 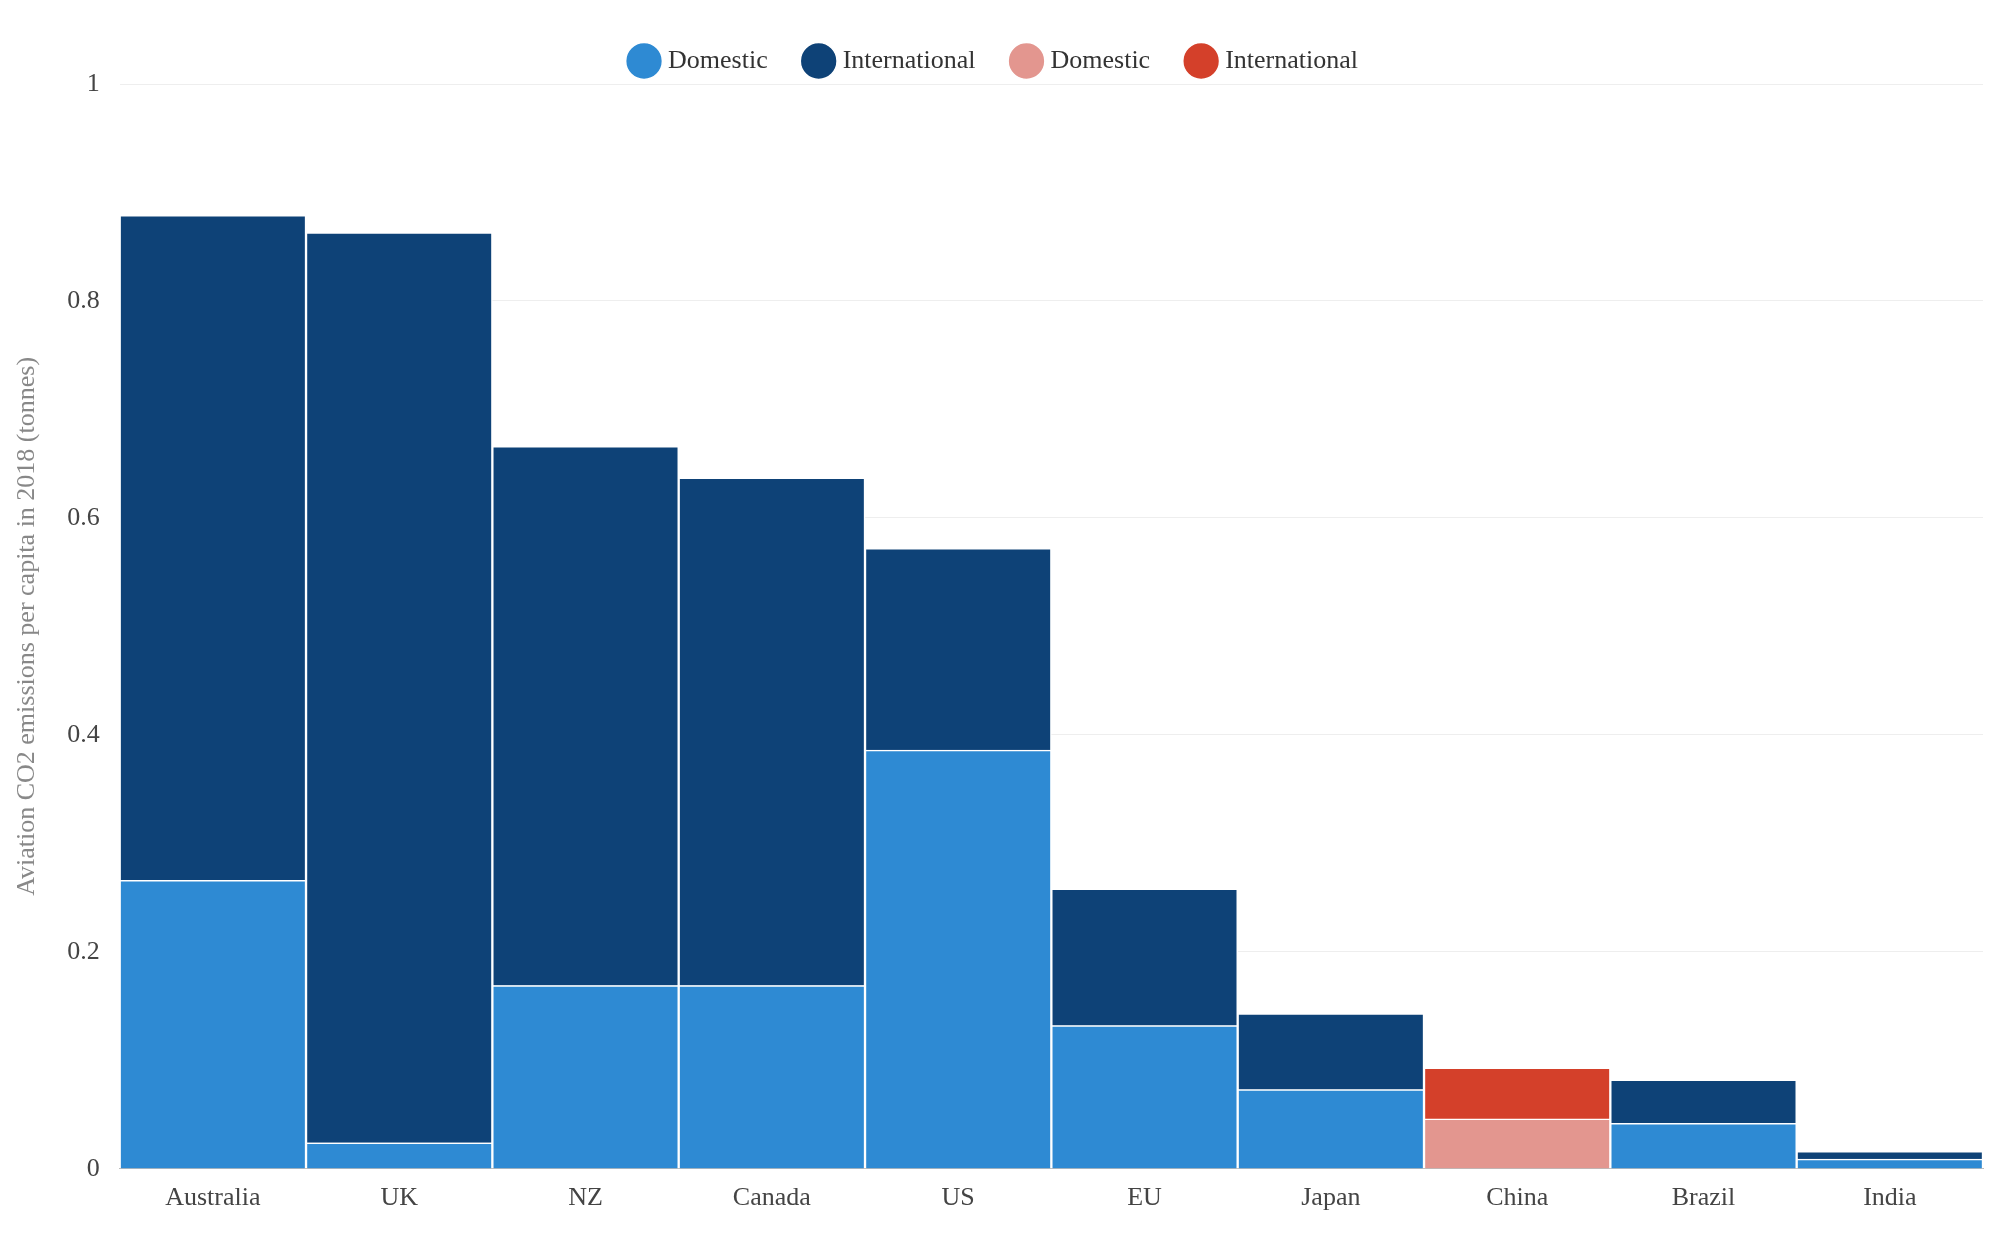 What do you see at coordinates (26, 626) in the screenshot?
I see `y-axis-title: Aviation CO2 emissions per capita in 2018 (tonnes)` at bounding box center [26, 626].